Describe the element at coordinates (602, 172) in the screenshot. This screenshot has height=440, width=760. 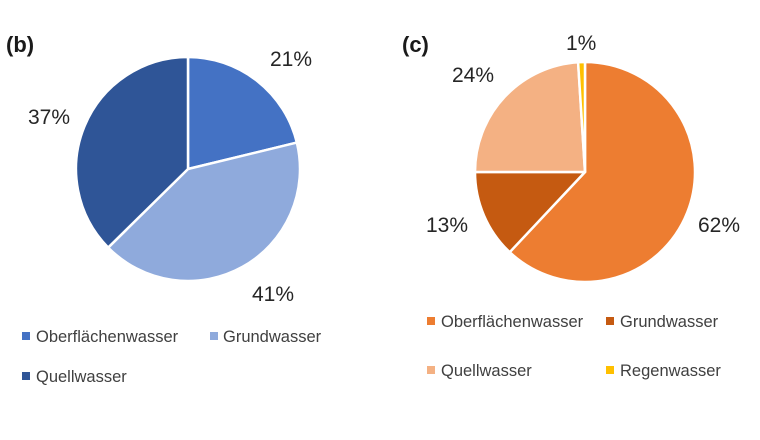
I see `pie-slice-c-oberflaechenwasser` at that location.